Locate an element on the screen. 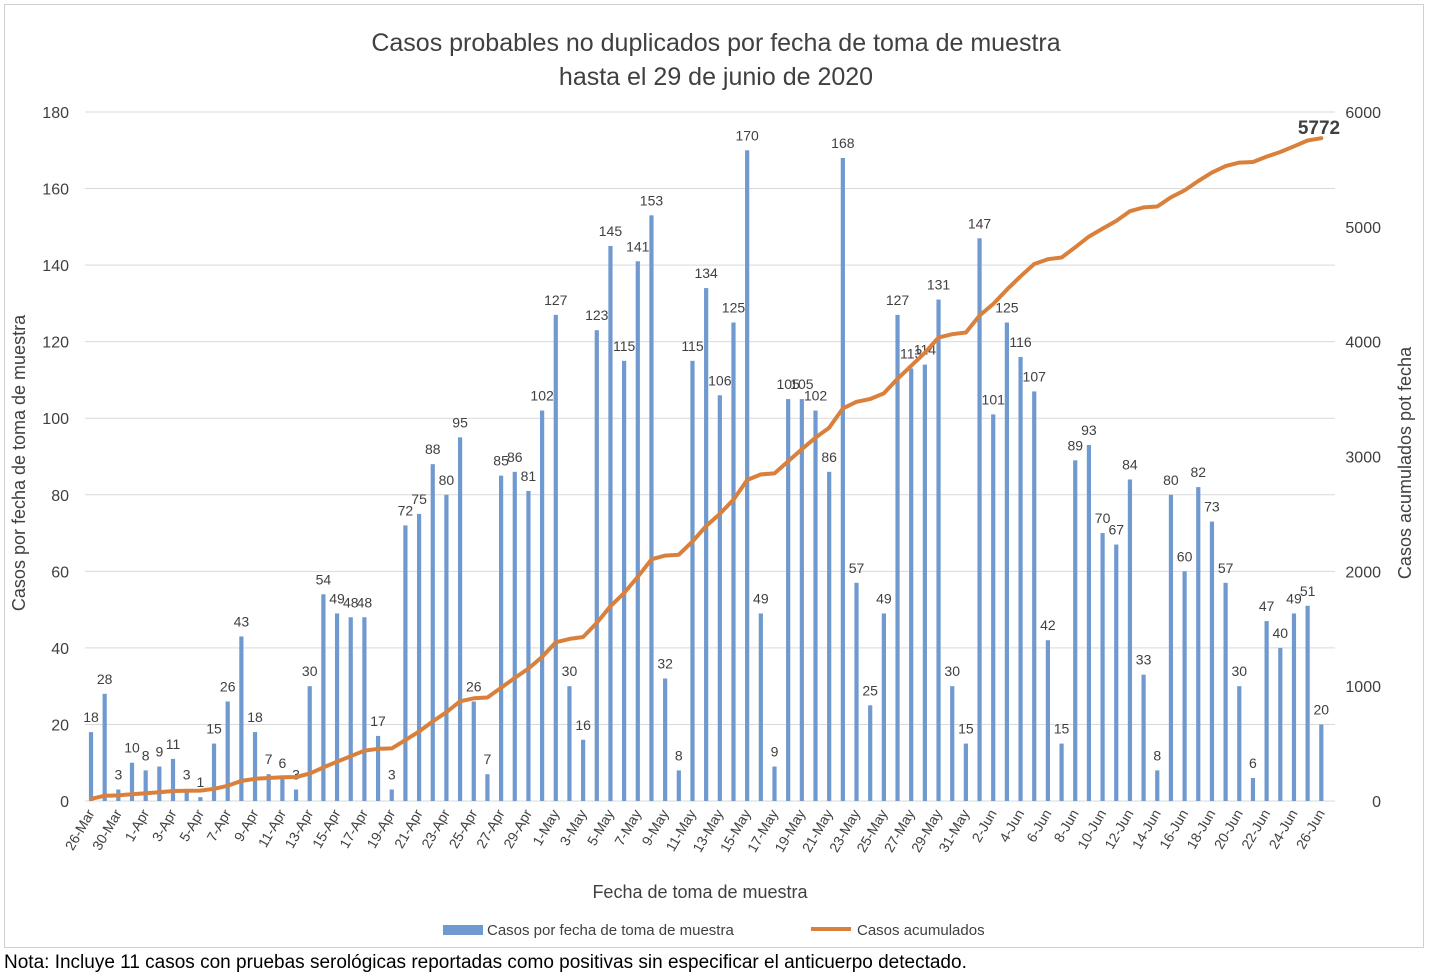 The height and width of the screenshot is (980, 1430). bar-data-label: 60 is located at coordinates (1185, 556).